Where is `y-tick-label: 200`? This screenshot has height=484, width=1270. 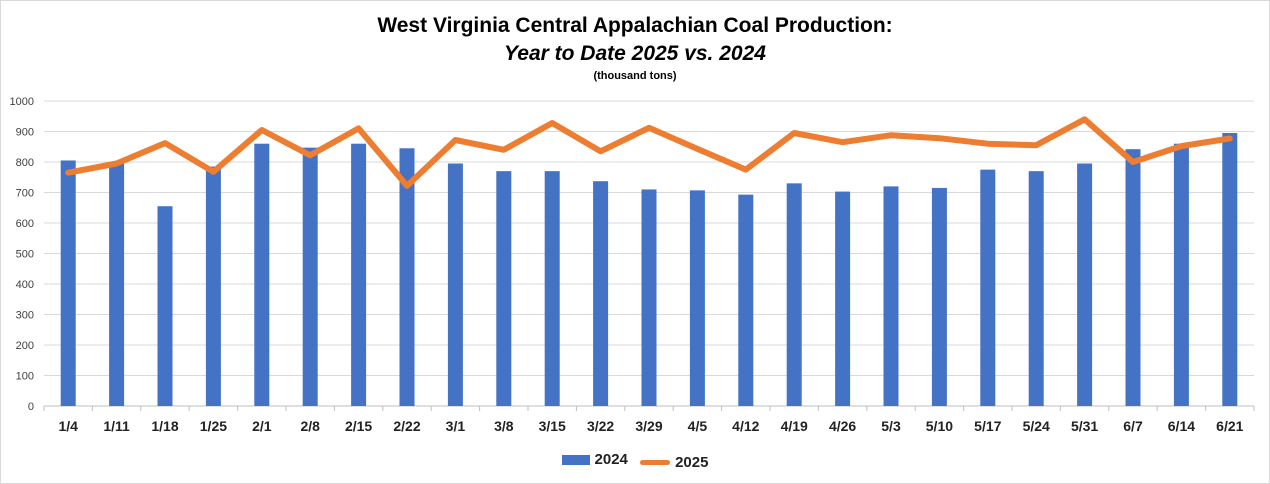 y-tick-label: 200 is located at coordinates (25, 346).